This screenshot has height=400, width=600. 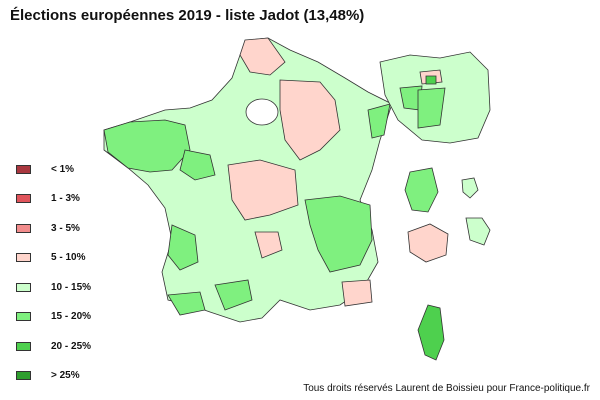 I want to click on guyane, so click(x=478, y=231).